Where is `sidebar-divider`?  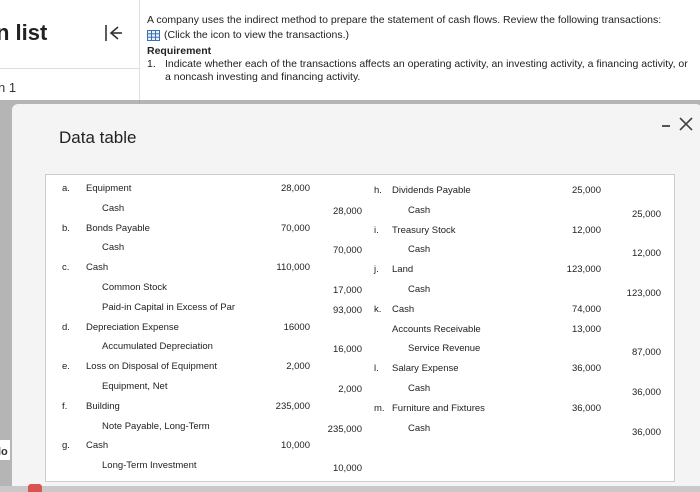 sidebar-divider is located at coordinates (70, 68).